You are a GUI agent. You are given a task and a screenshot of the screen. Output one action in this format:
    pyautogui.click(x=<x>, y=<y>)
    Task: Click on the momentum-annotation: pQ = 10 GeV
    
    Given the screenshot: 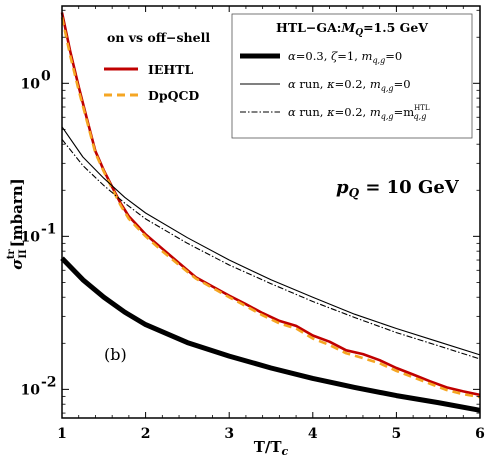 What is the action you would take?
    pyautogui.click(x=398, y=188)
    